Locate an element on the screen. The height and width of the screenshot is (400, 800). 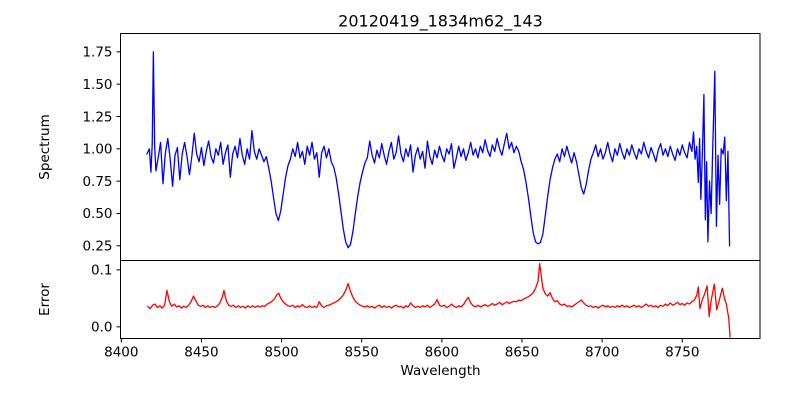
x-tick-label: 8550 is located at coordinates (362, 353).